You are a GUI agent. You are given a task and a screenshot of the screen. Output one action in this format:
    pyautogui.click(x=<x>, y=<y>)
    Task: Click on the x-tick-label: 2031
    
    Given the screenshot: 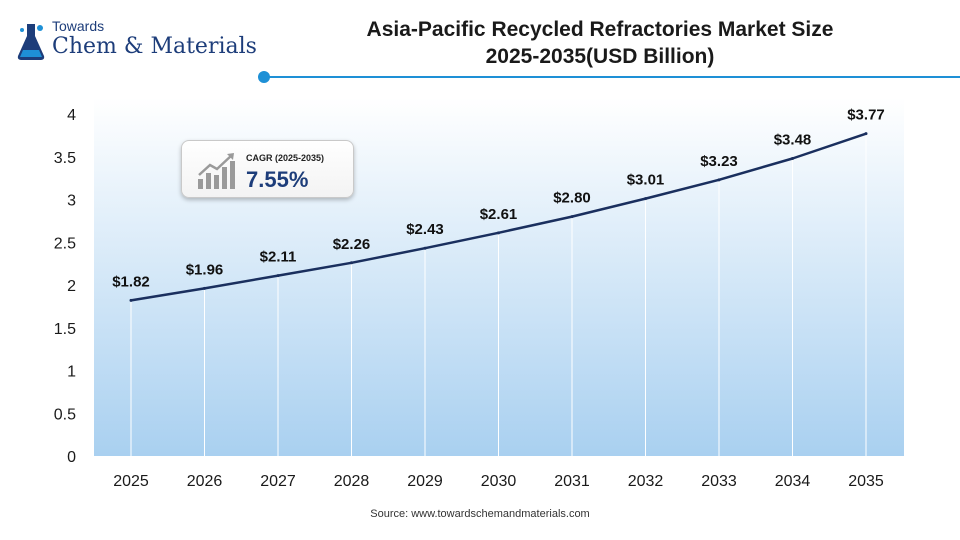 What is the action you would take?
    pyautogui.click(x=572, y=481)
    